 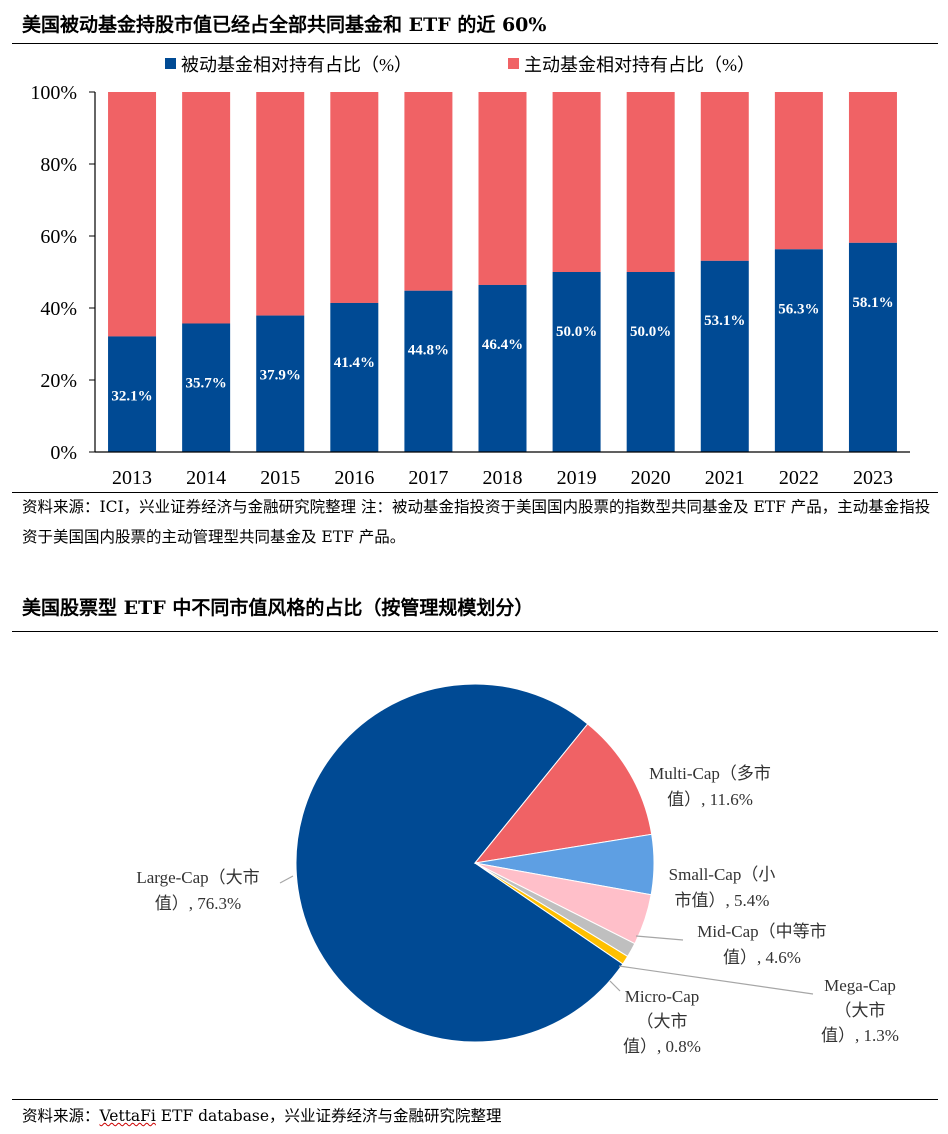 I want to click on data-label-2013: 32.1%, so click(x=131, y=396).